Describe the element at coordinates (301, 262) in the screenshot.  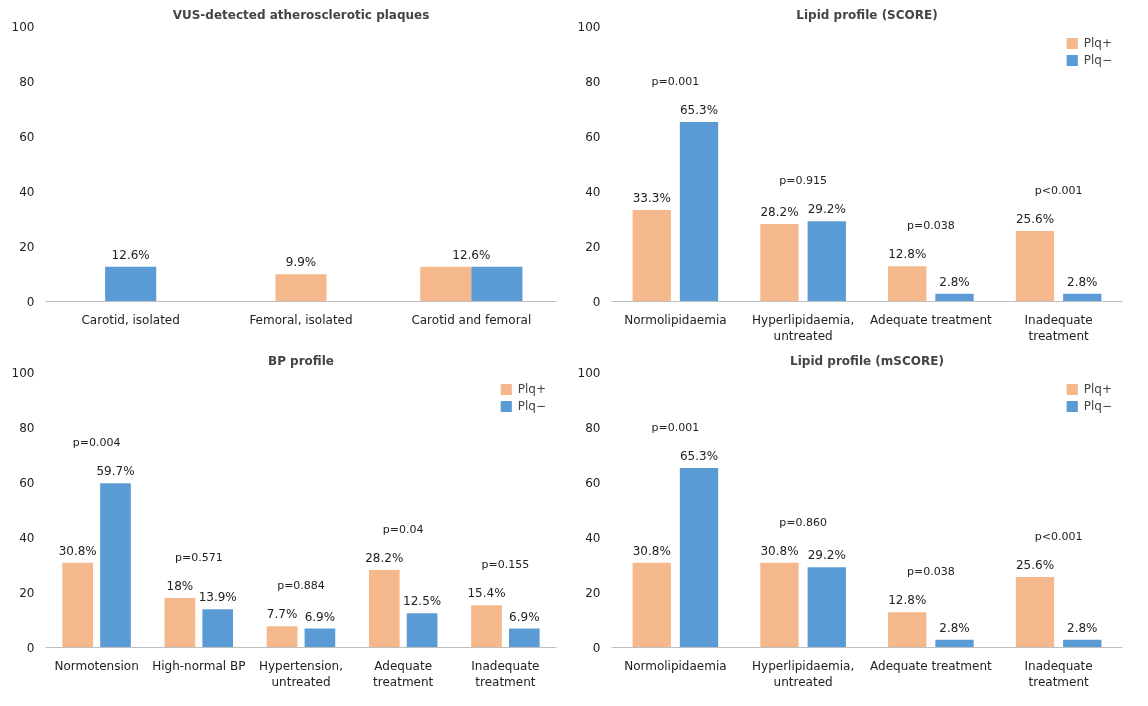
I see `data-label: 9.9%` at that location.